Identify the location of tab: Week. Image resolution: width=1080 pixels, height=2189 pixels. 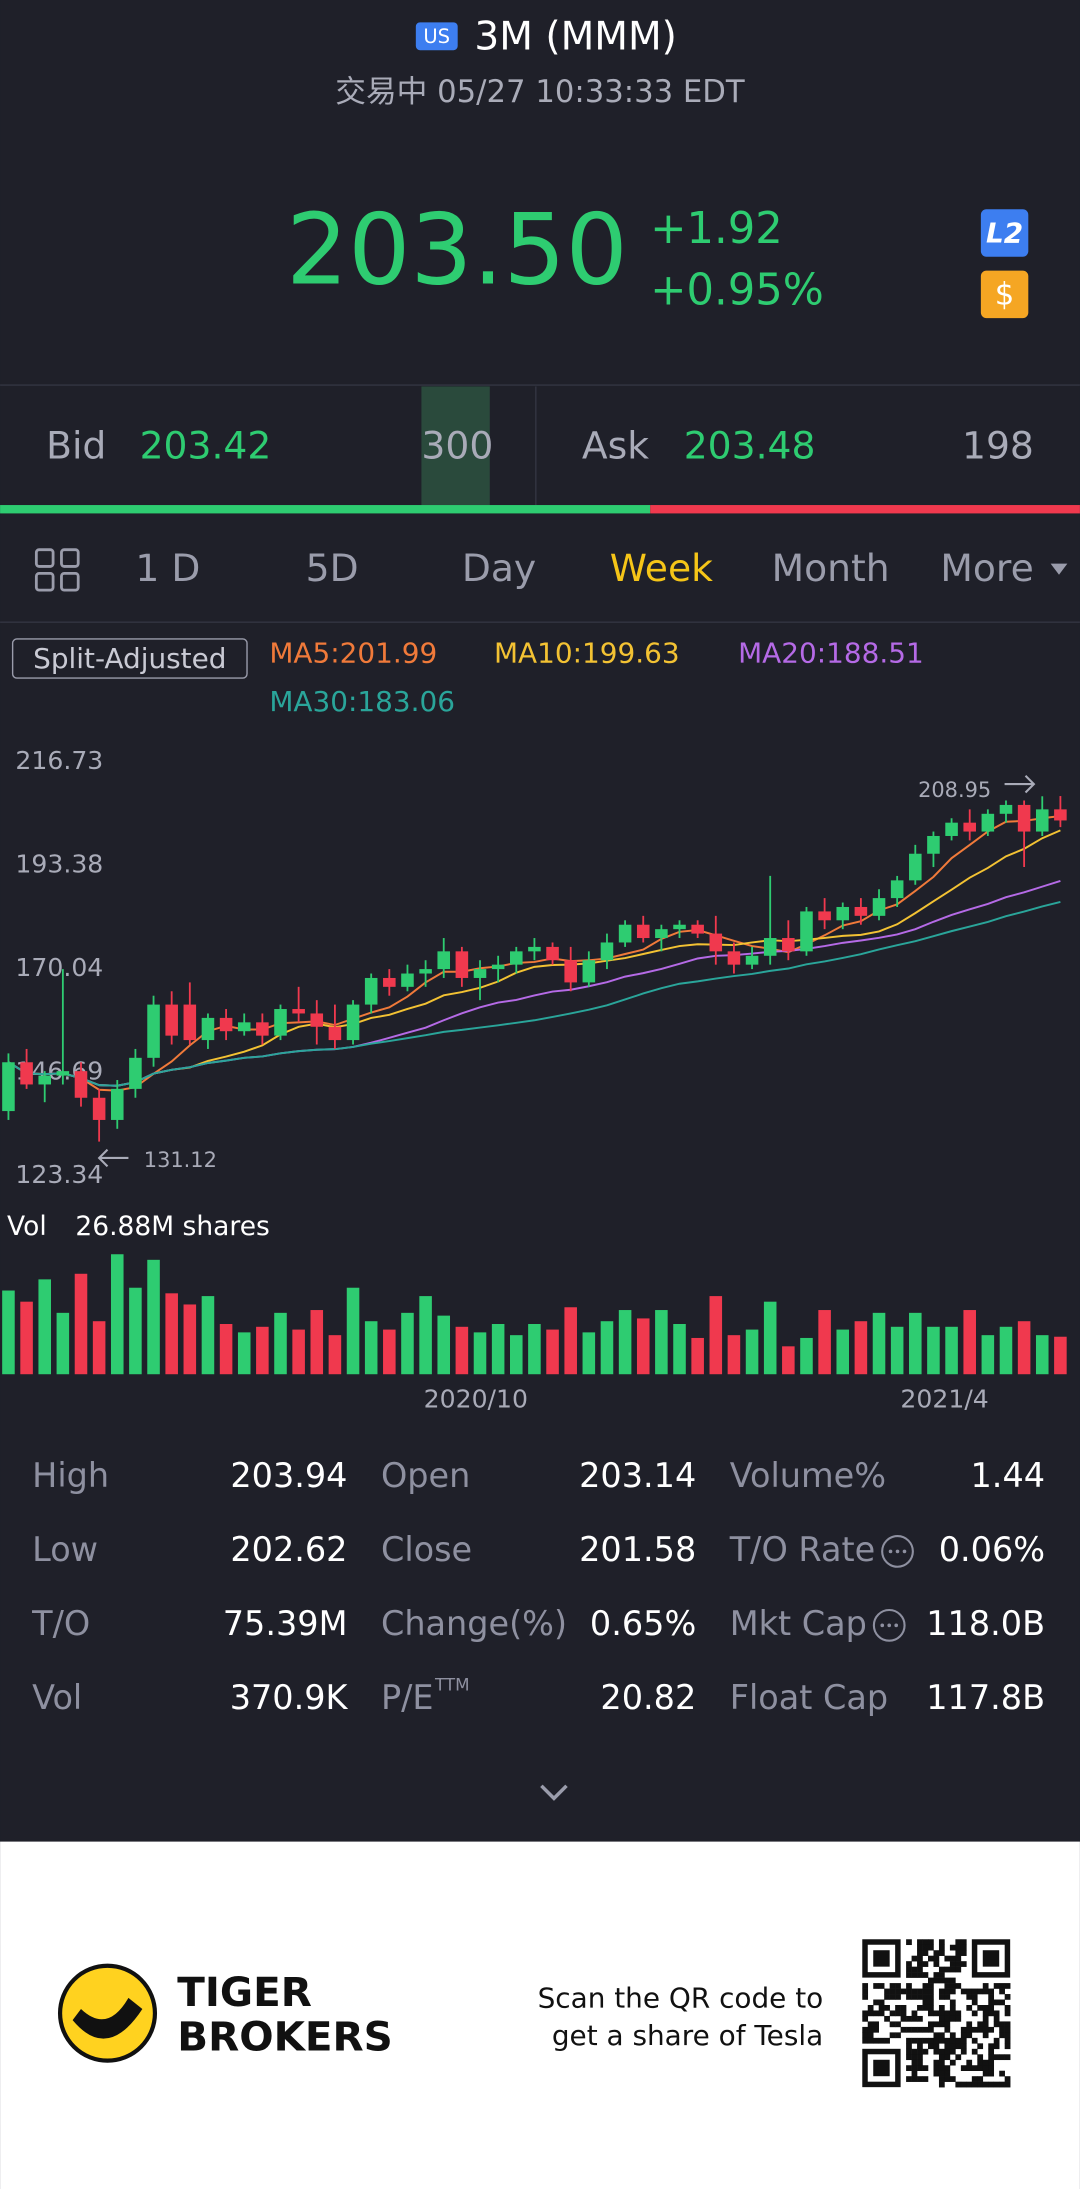
(661, 568).